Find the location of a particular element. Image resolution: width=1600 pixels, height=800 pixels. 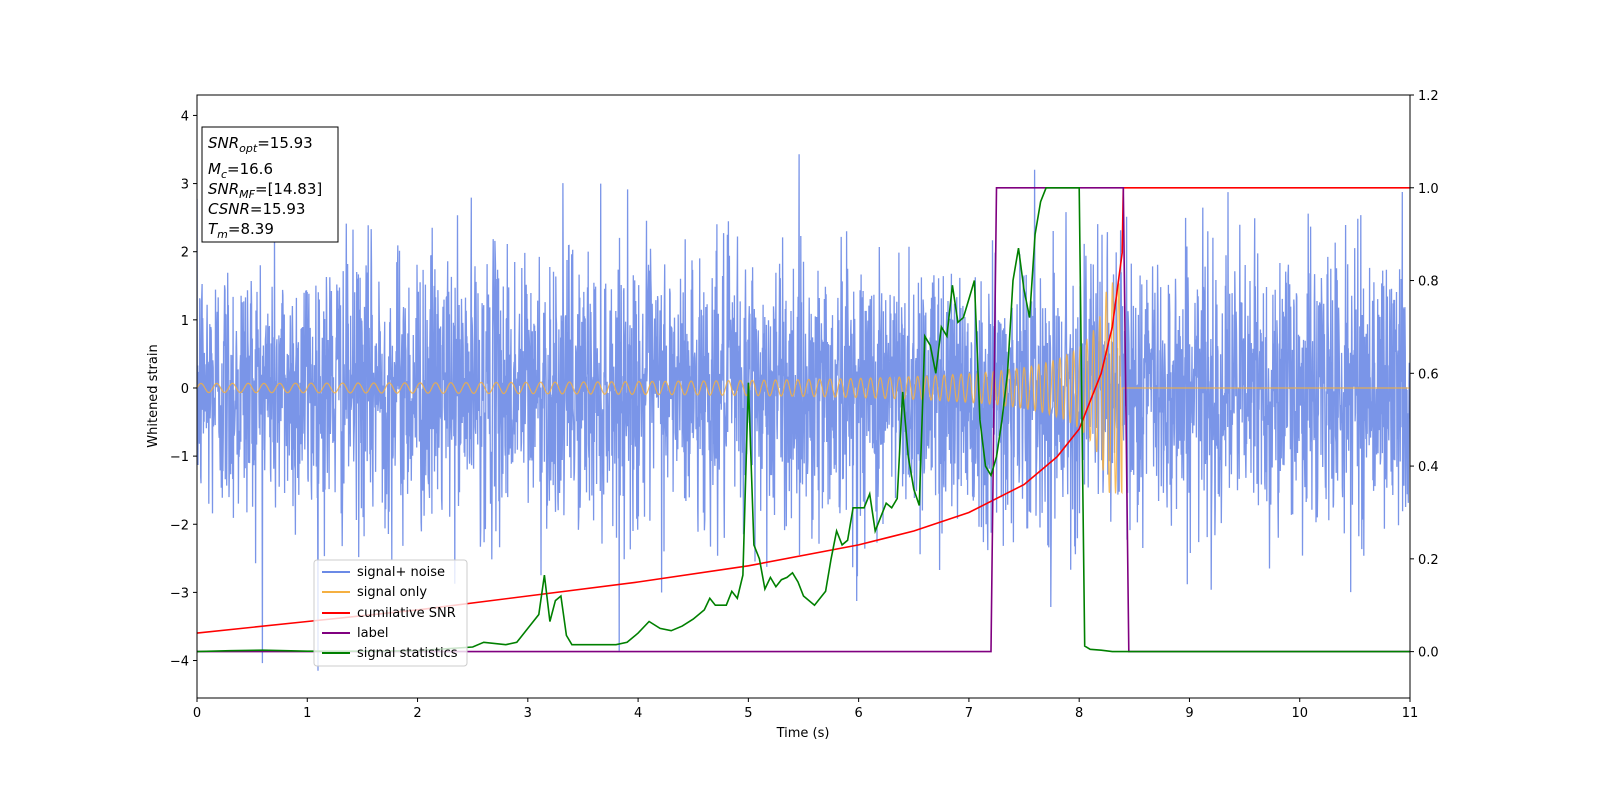

y2-tick-label: 0.8 is located at coordinates (1428, 282).